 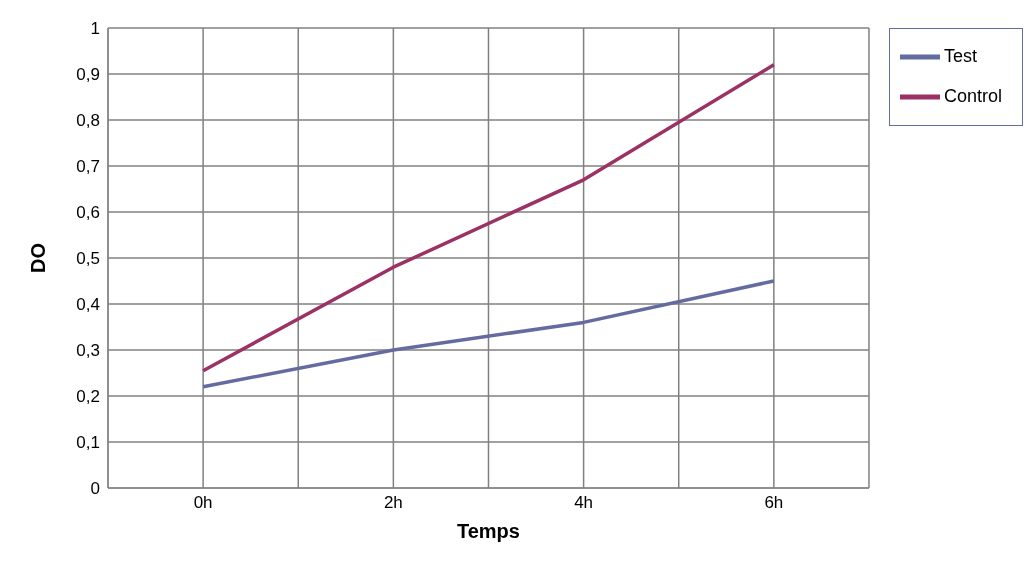 I want to click on y-tick-label: 0,1, so click(x=88, y=443).